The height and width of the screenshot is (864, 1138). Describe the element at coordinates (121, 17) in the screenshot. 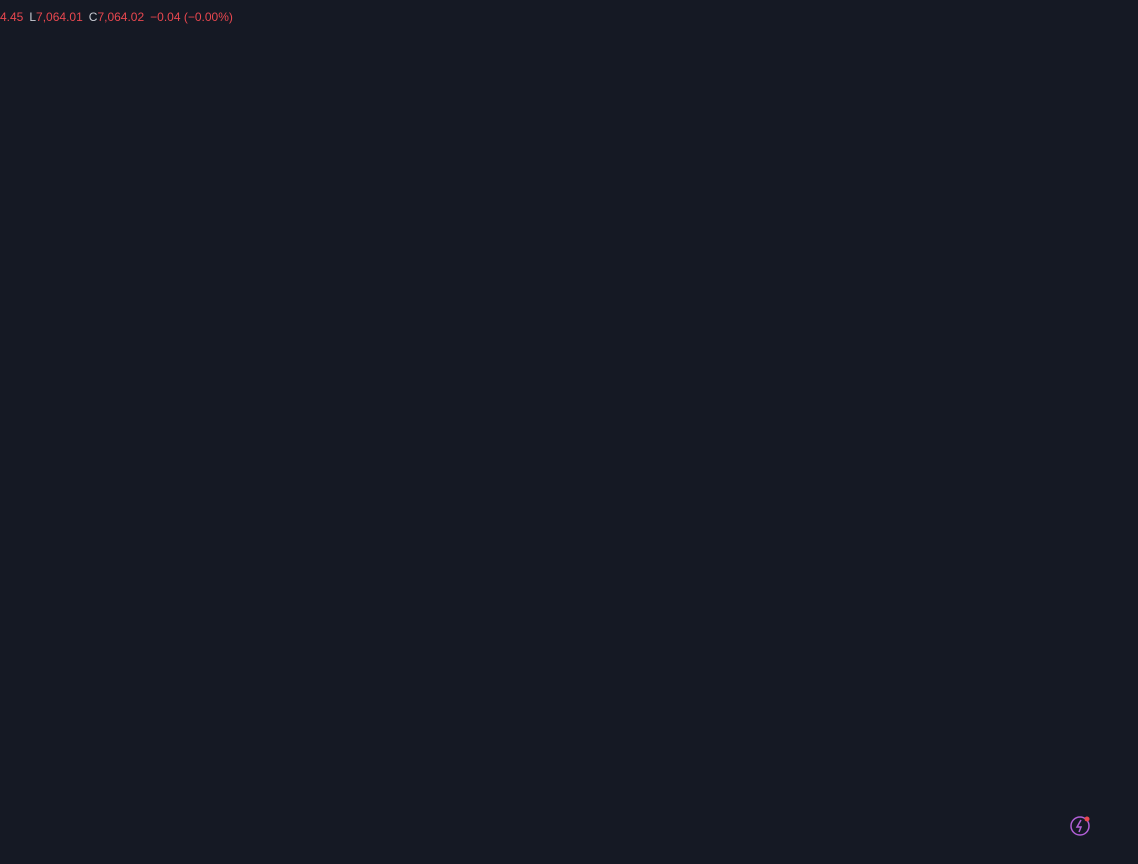

I see `header-value: 7,064.02` at that location.